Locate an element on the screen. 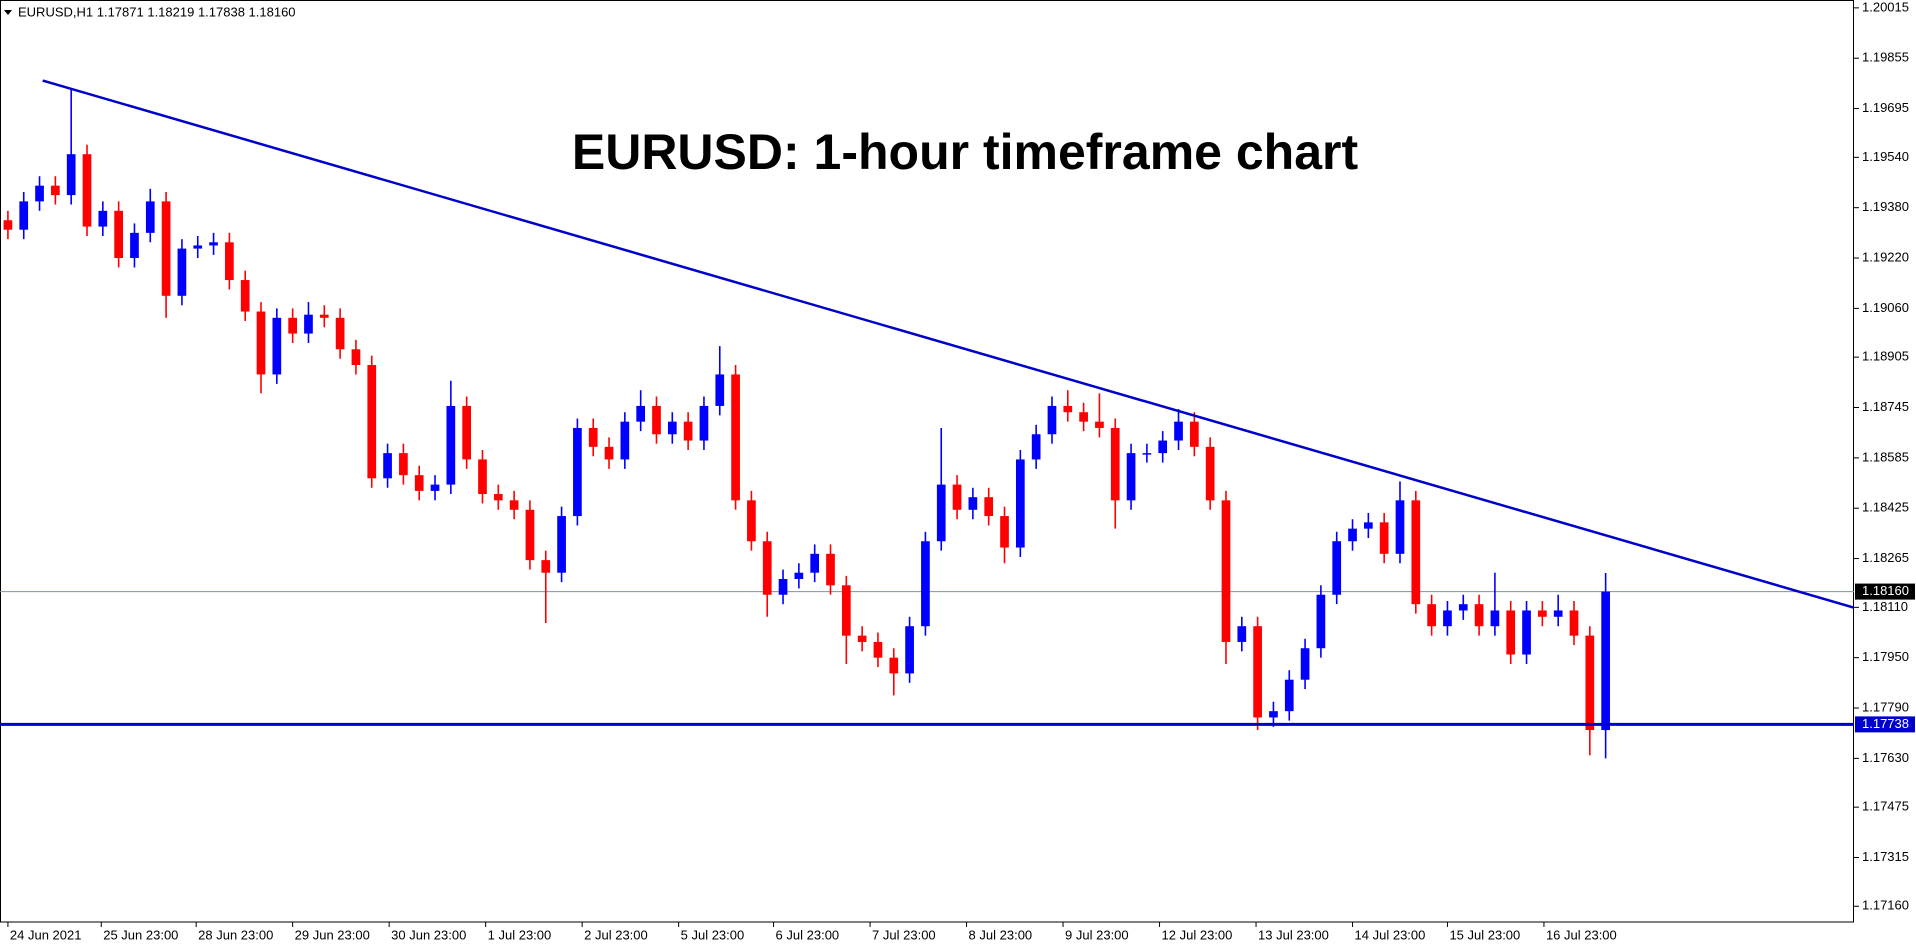 The image size is (1916, 946). y-tick-label: 1.17160 is located at coordinates (1885, 905).